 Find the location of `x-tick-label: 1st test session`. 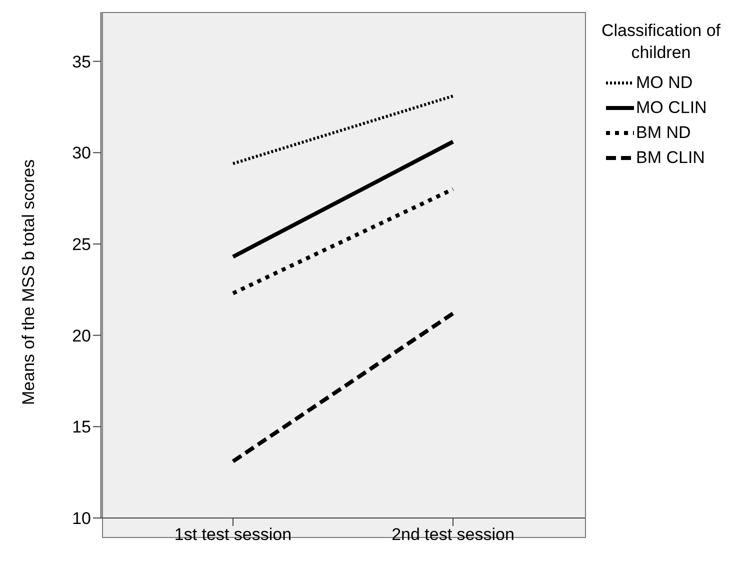

x-tick-label: 1st test session is located at coordinates (233, 534).